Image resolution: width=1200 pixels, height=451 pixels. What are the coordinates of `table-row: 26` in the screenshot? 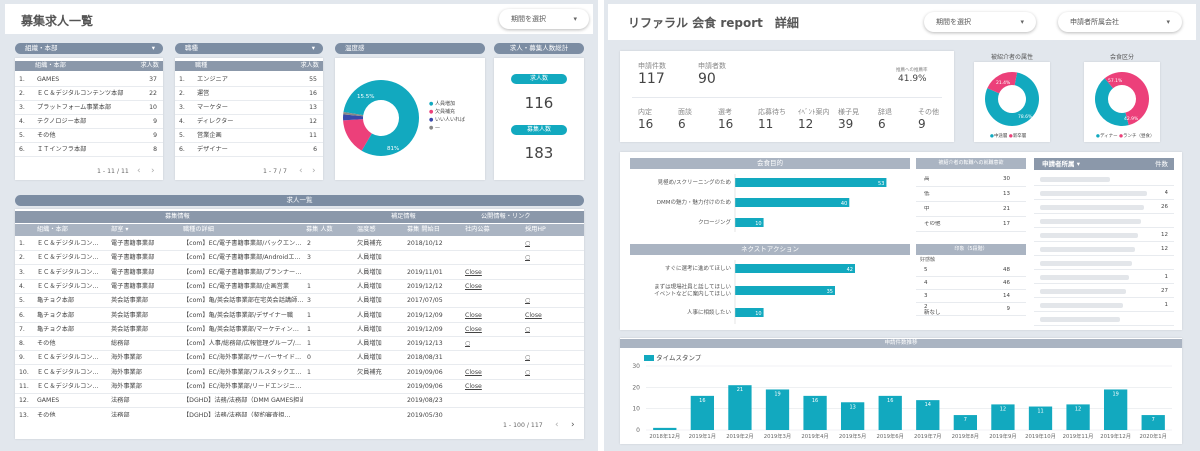 It's located at (1104, 207).